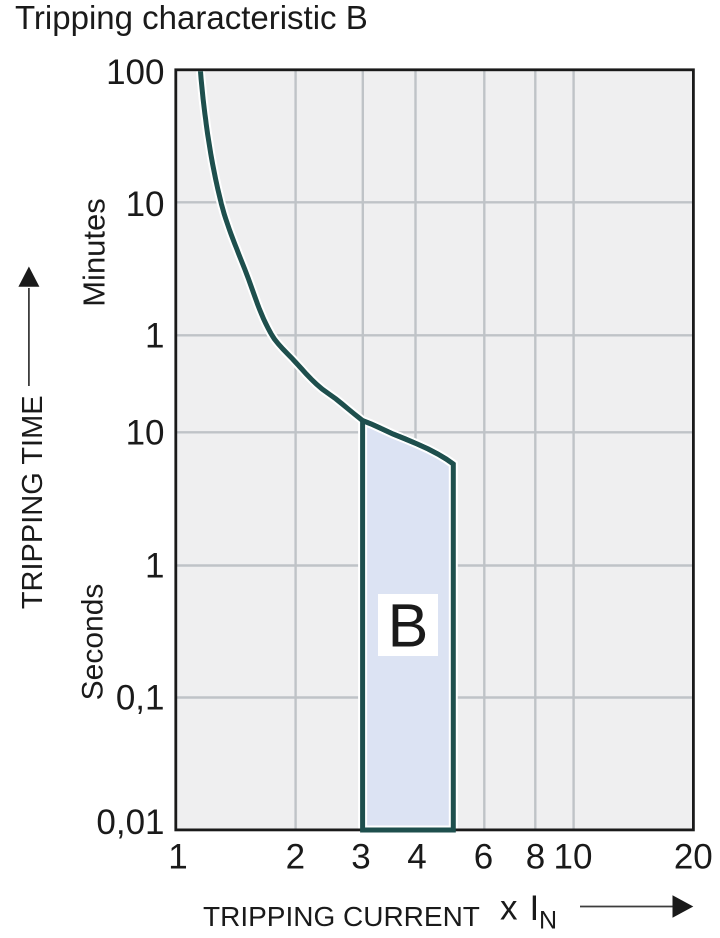 This screenshot has width=720, height=938. Describe the element at coordinates (33, 502) in the screenshot. I see `svg-text: TRIPPING TIME` at that location.